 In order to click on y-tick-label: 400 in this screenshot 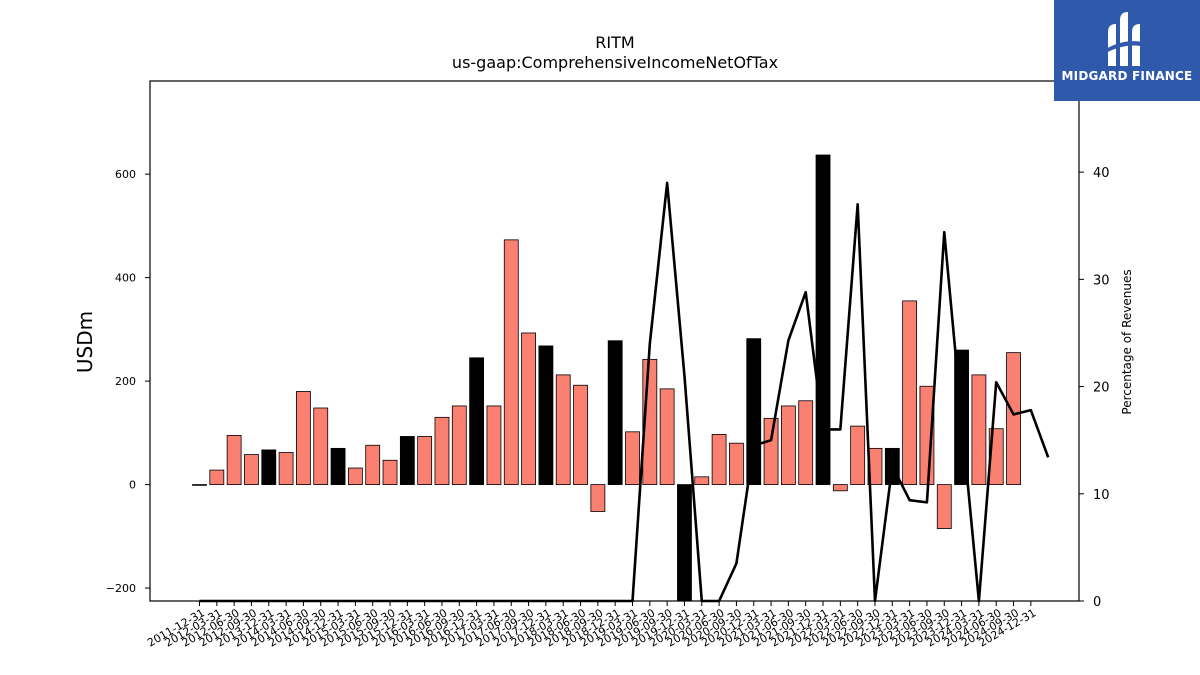, I will do `click(125, 278)`.